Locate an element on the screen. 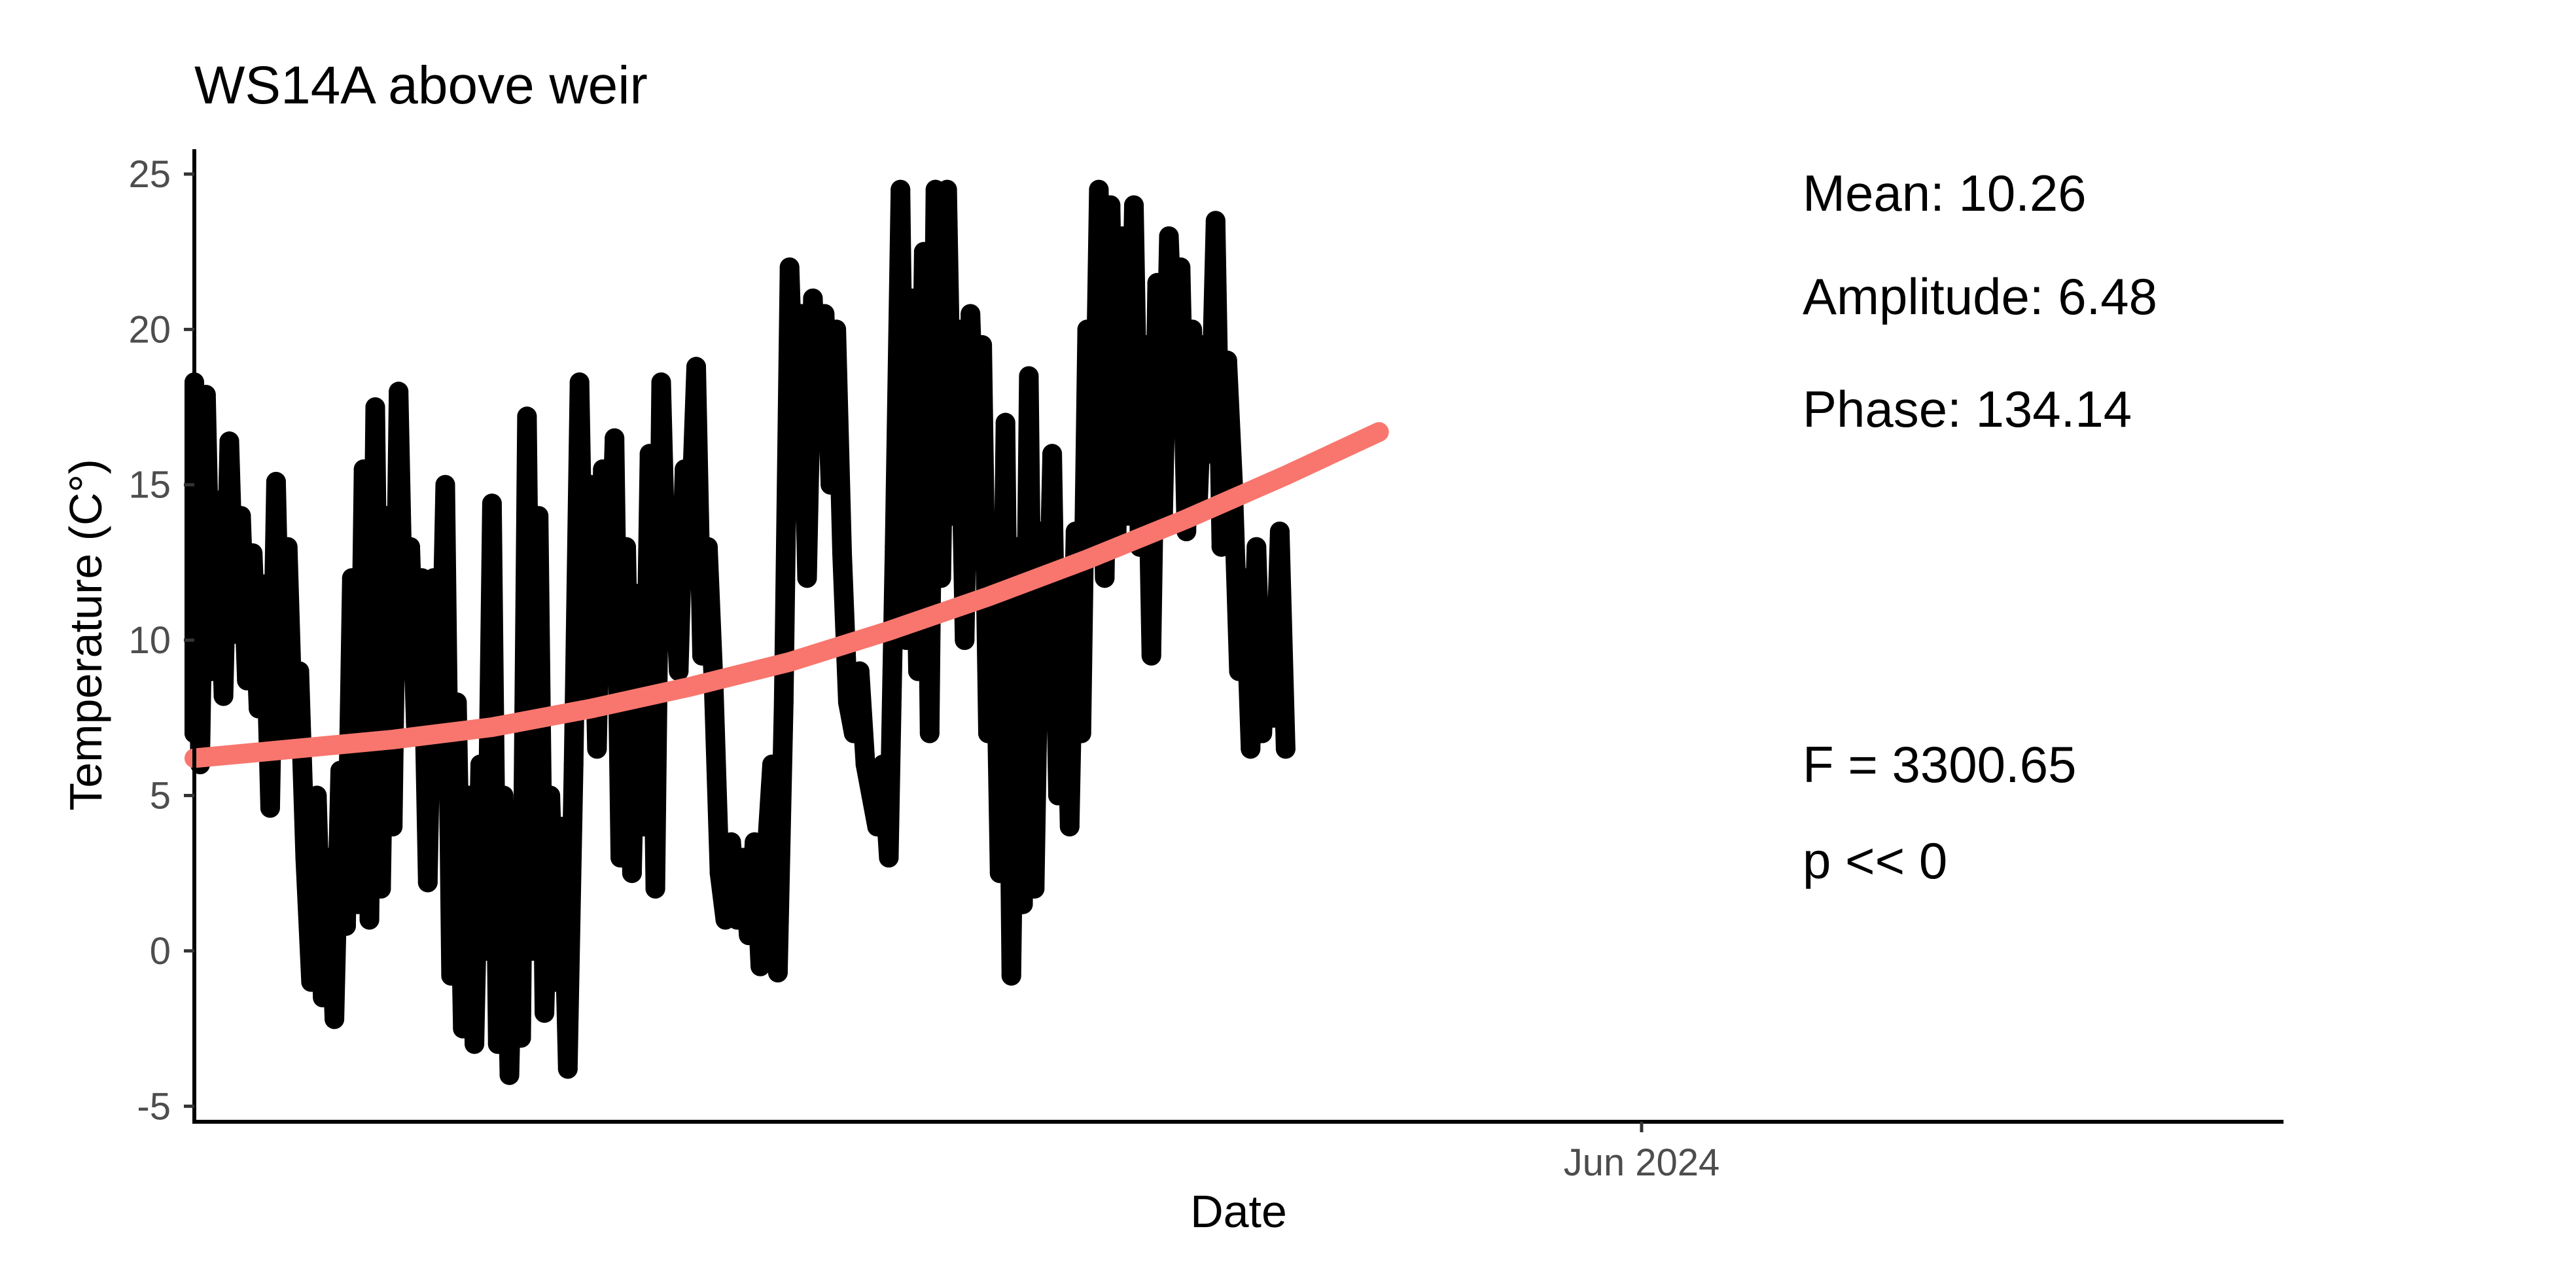 The height and width of the screenshot is (1288, 2576). y-tick-label: 10 is located at coordinates (149, 640).